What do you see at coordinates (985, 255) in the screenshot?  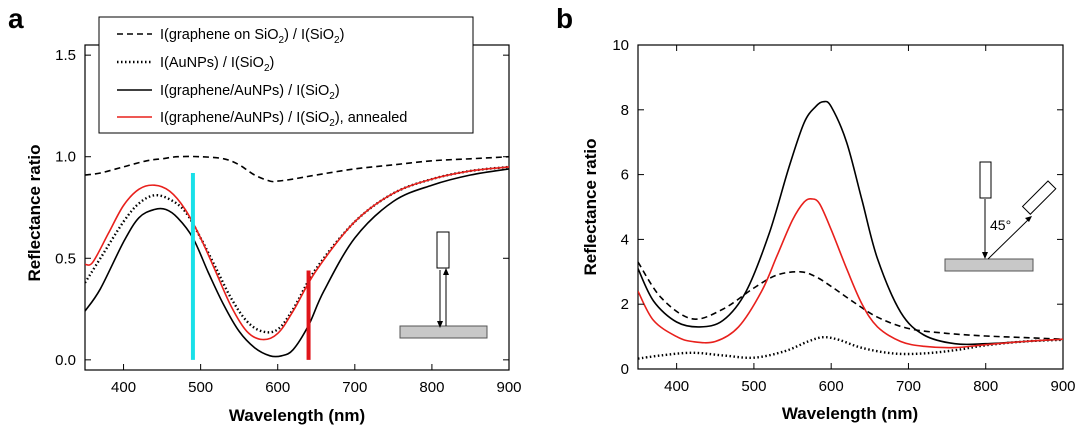 I see `inset-b-arrow-down` at bounding box center [985, 255].